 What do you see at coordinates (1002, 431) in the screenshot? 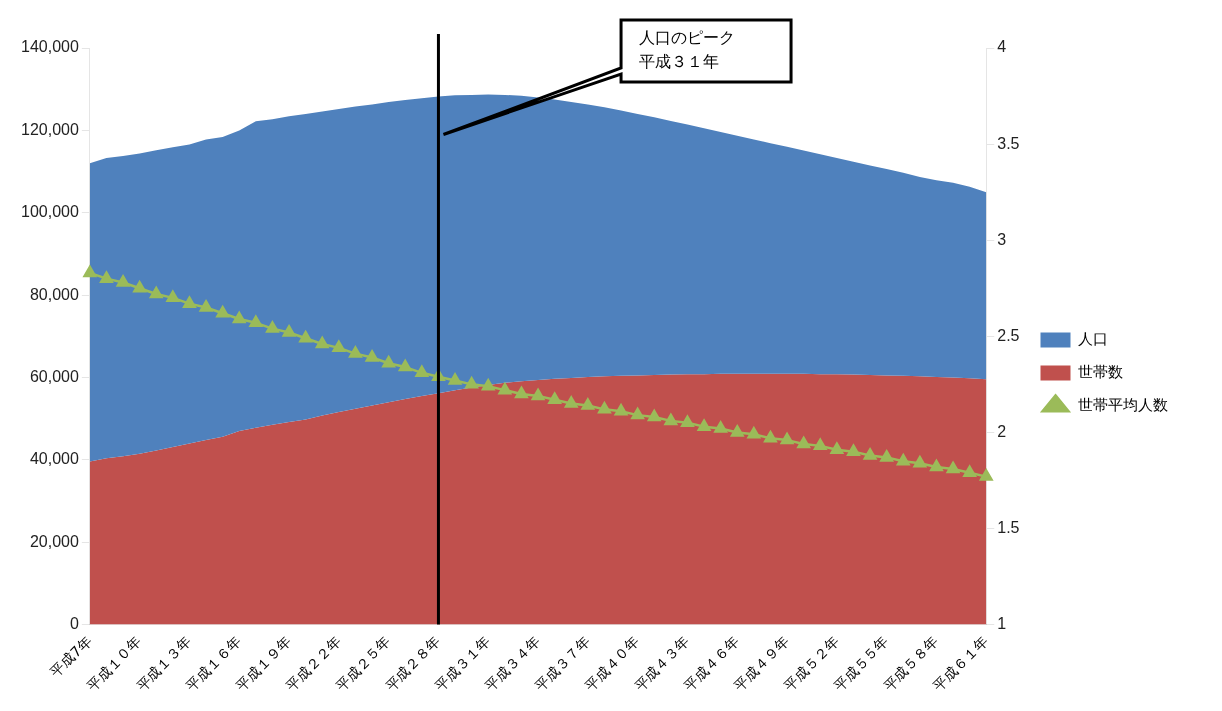
I see `y2-tick-label: 2` at bounding box center [1002, 431].